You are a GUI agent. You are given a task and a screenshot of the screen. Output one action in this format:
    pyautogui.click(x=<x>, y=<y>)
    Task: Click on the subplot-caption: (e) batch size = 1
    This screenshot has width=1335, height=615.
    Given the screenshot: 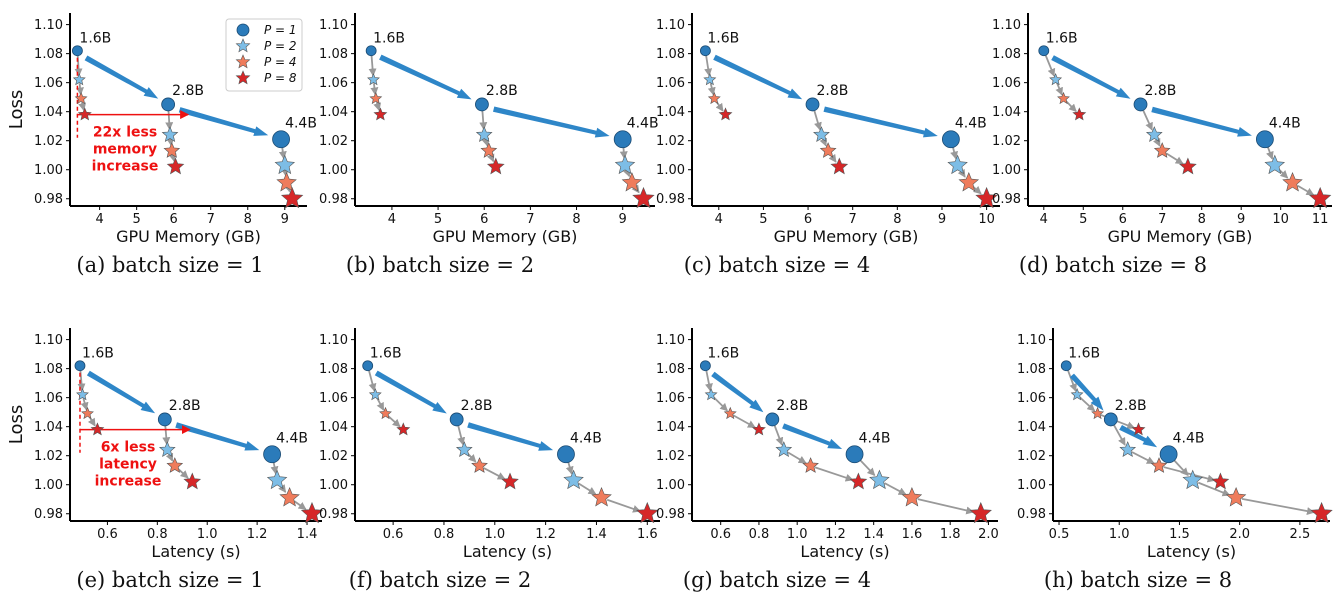 What is the action you would take?
    pyautogui.click(x=169, y=580)
    